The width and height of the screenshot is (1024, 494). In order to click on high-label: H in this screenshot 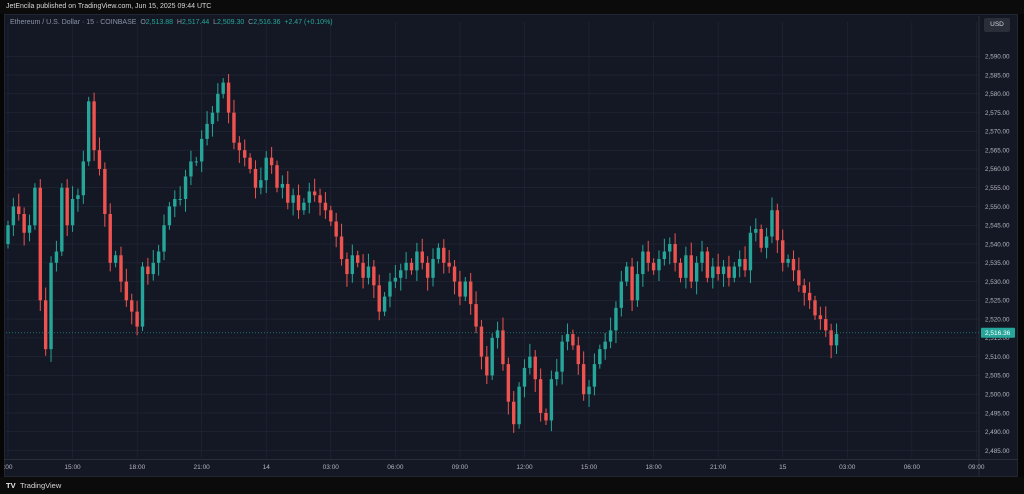, I will do `click(179, 22)`.